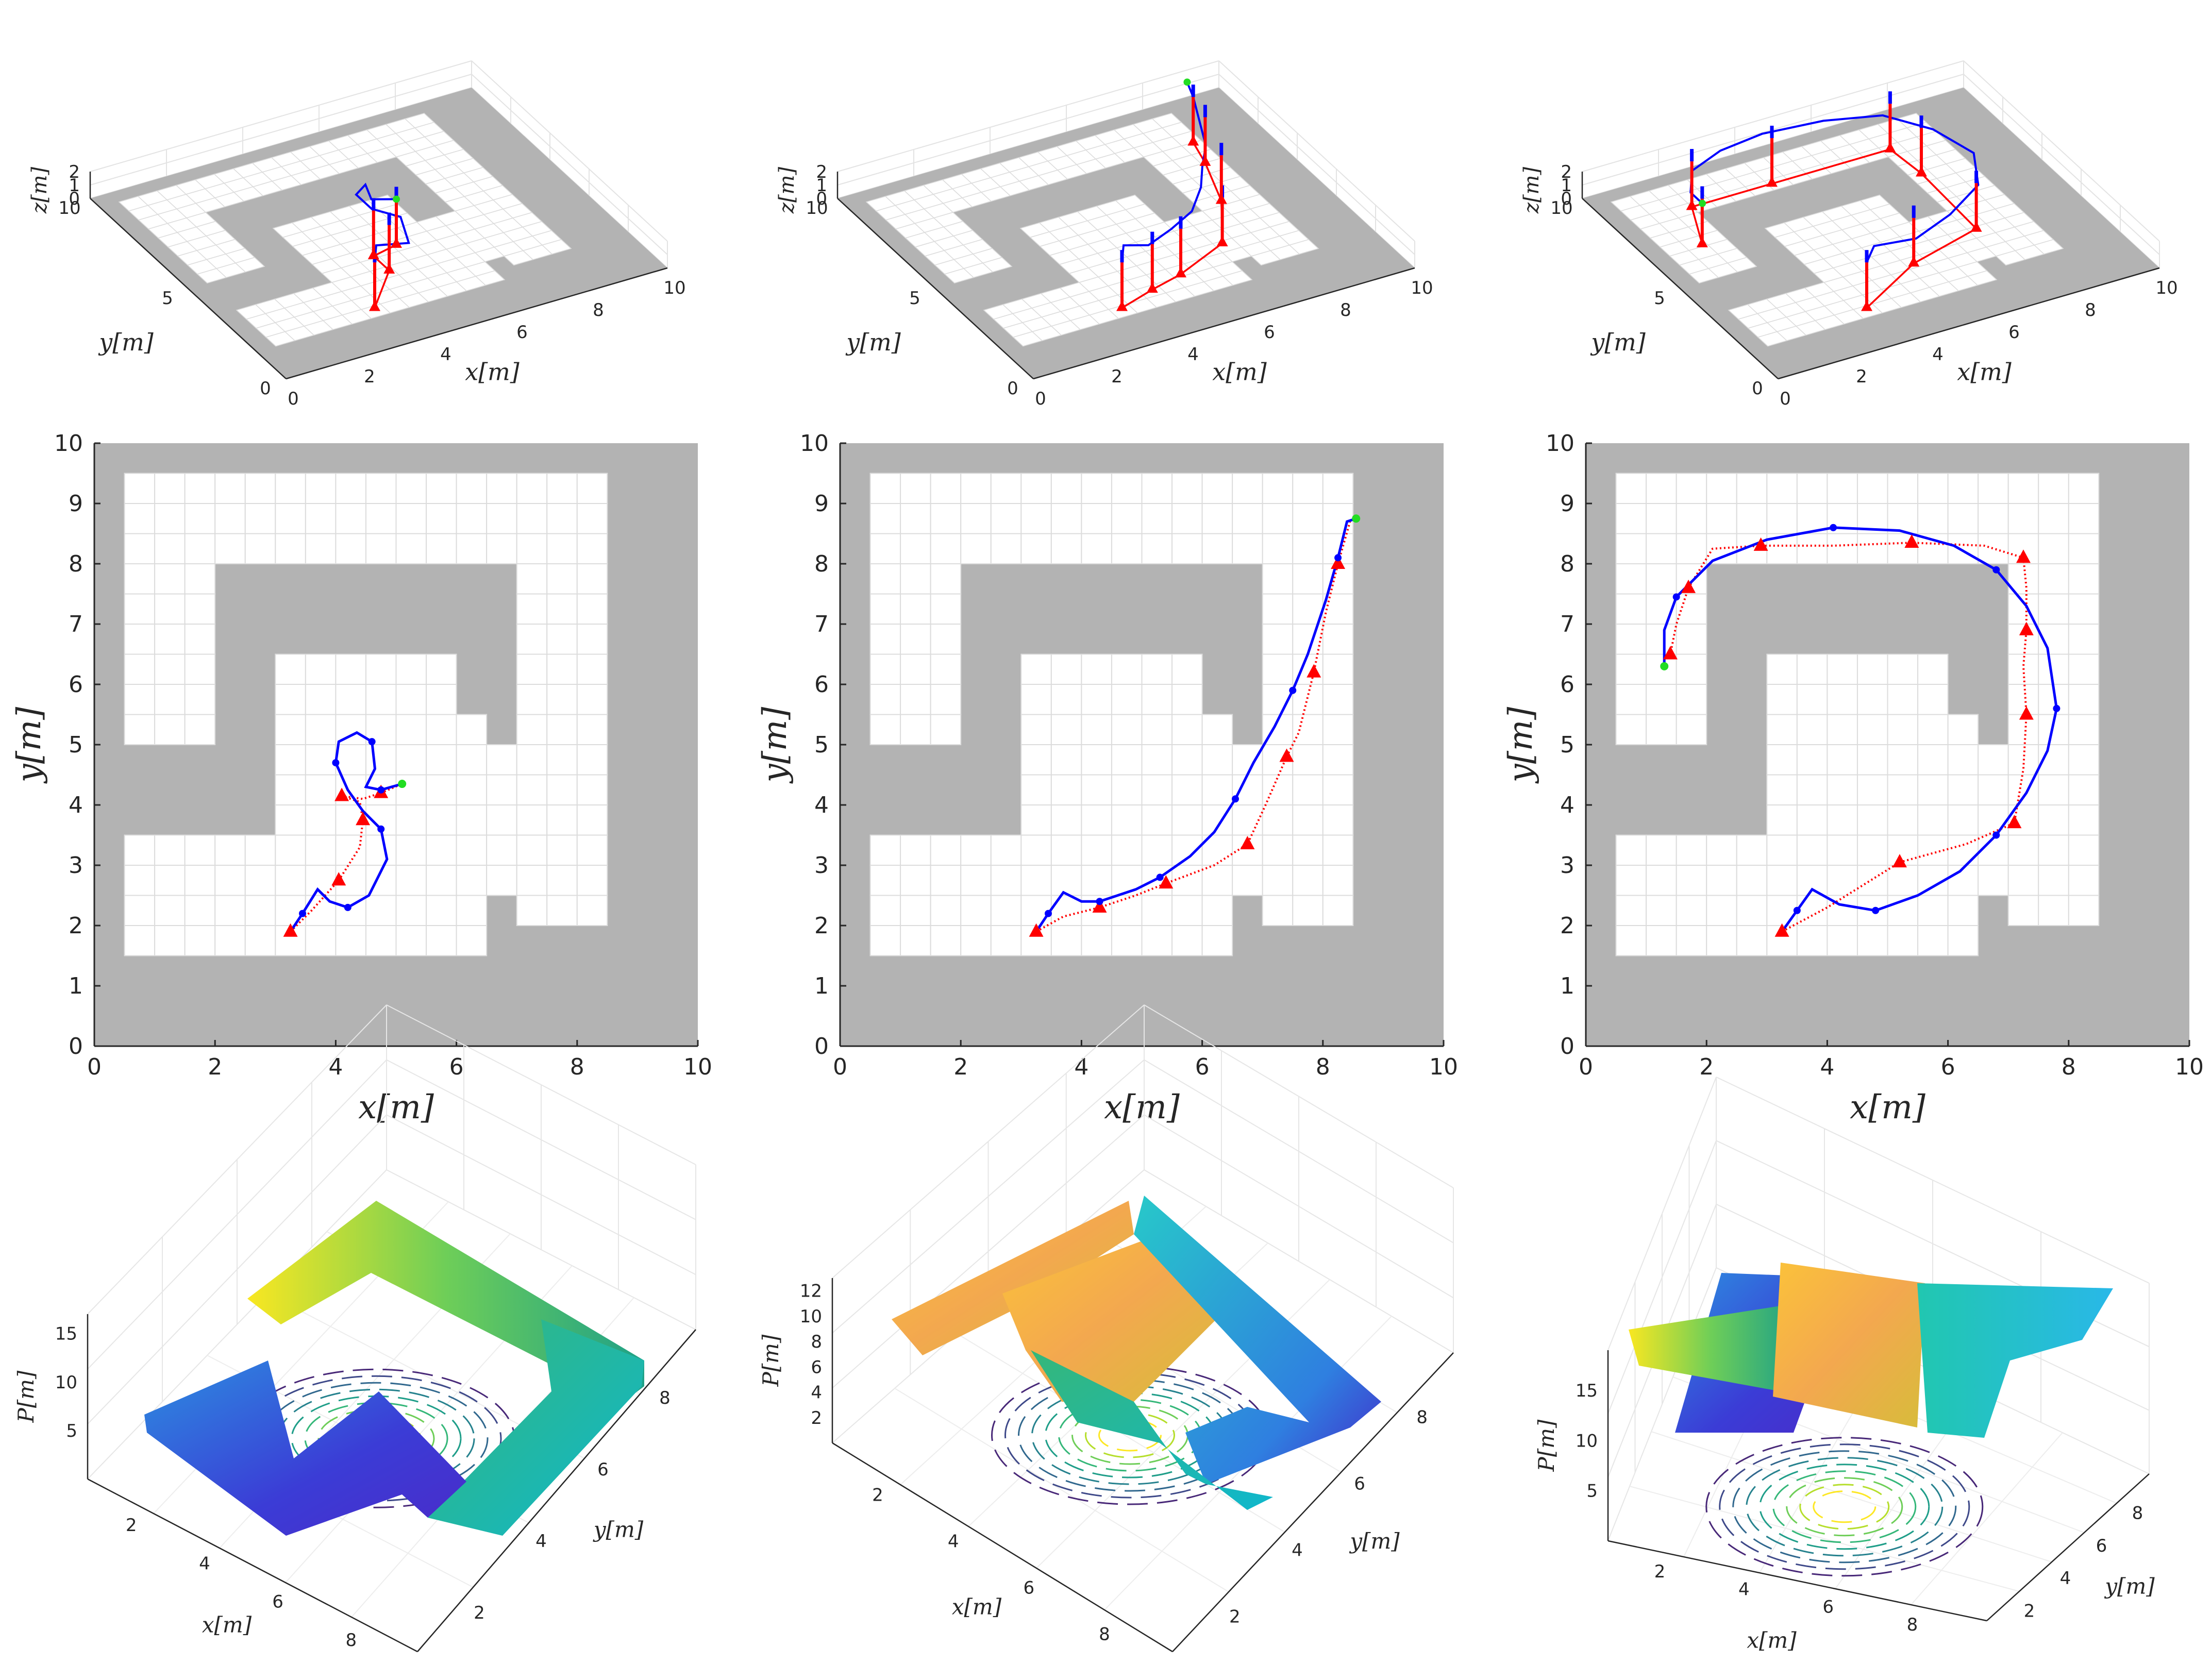 This screenshot has width=2211, height=1680. What do you see at coordinates (775, 745) in the screenshot?
I see `y-axis-label: y[m]` at bounding box center [775, 745].